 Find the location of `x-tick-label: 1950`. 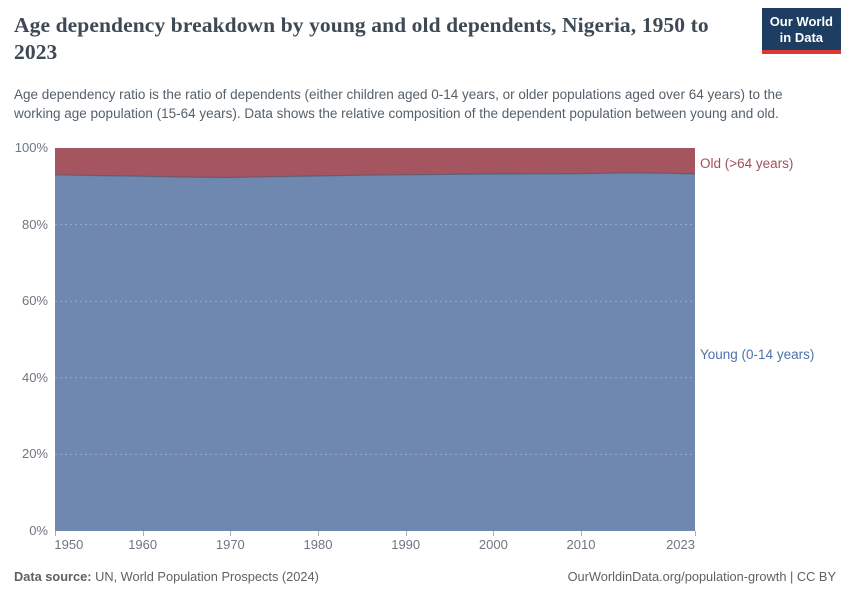

x-tick-label: 1950 is located at coordinates (69, 544).